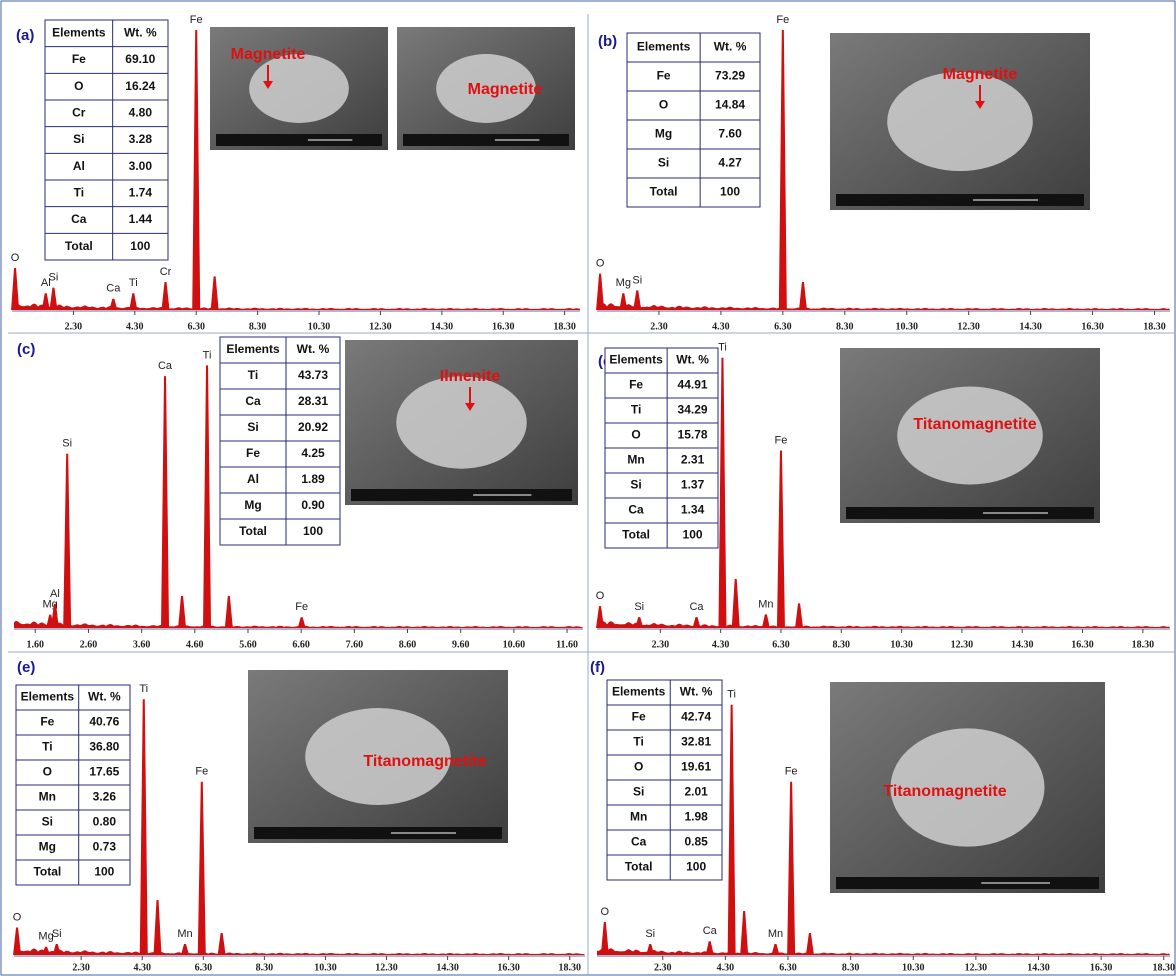 The image size is (1176, 976). I want to click on image-annotation: Ilmenite, so click(470, 376).